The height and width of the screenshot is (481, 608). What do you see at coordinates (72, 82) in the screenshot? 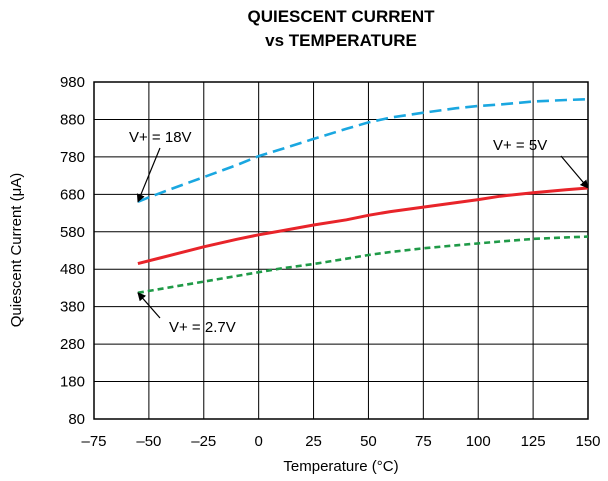
I see `y-tick-label: 980` at bounding box center [72, 82].